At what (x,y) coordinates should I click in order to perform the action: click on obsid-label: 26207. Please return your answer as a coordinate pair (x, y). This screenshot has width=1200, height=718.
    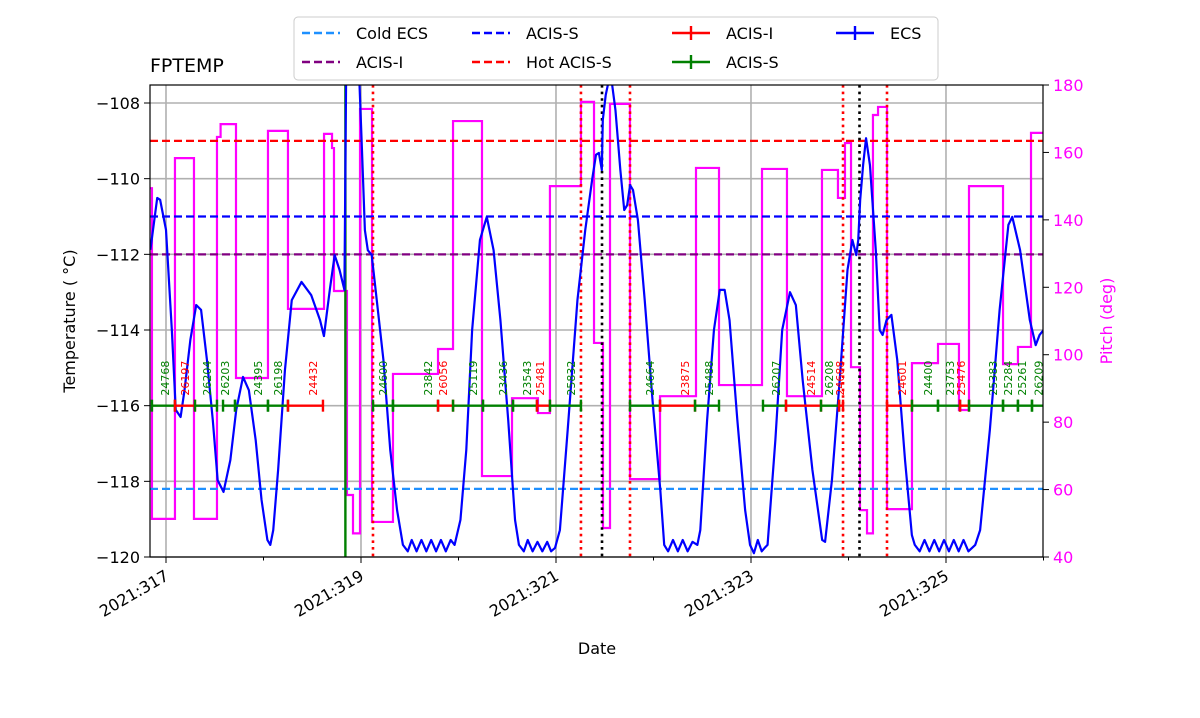
    Looking at the image, I should click on (776, 378).